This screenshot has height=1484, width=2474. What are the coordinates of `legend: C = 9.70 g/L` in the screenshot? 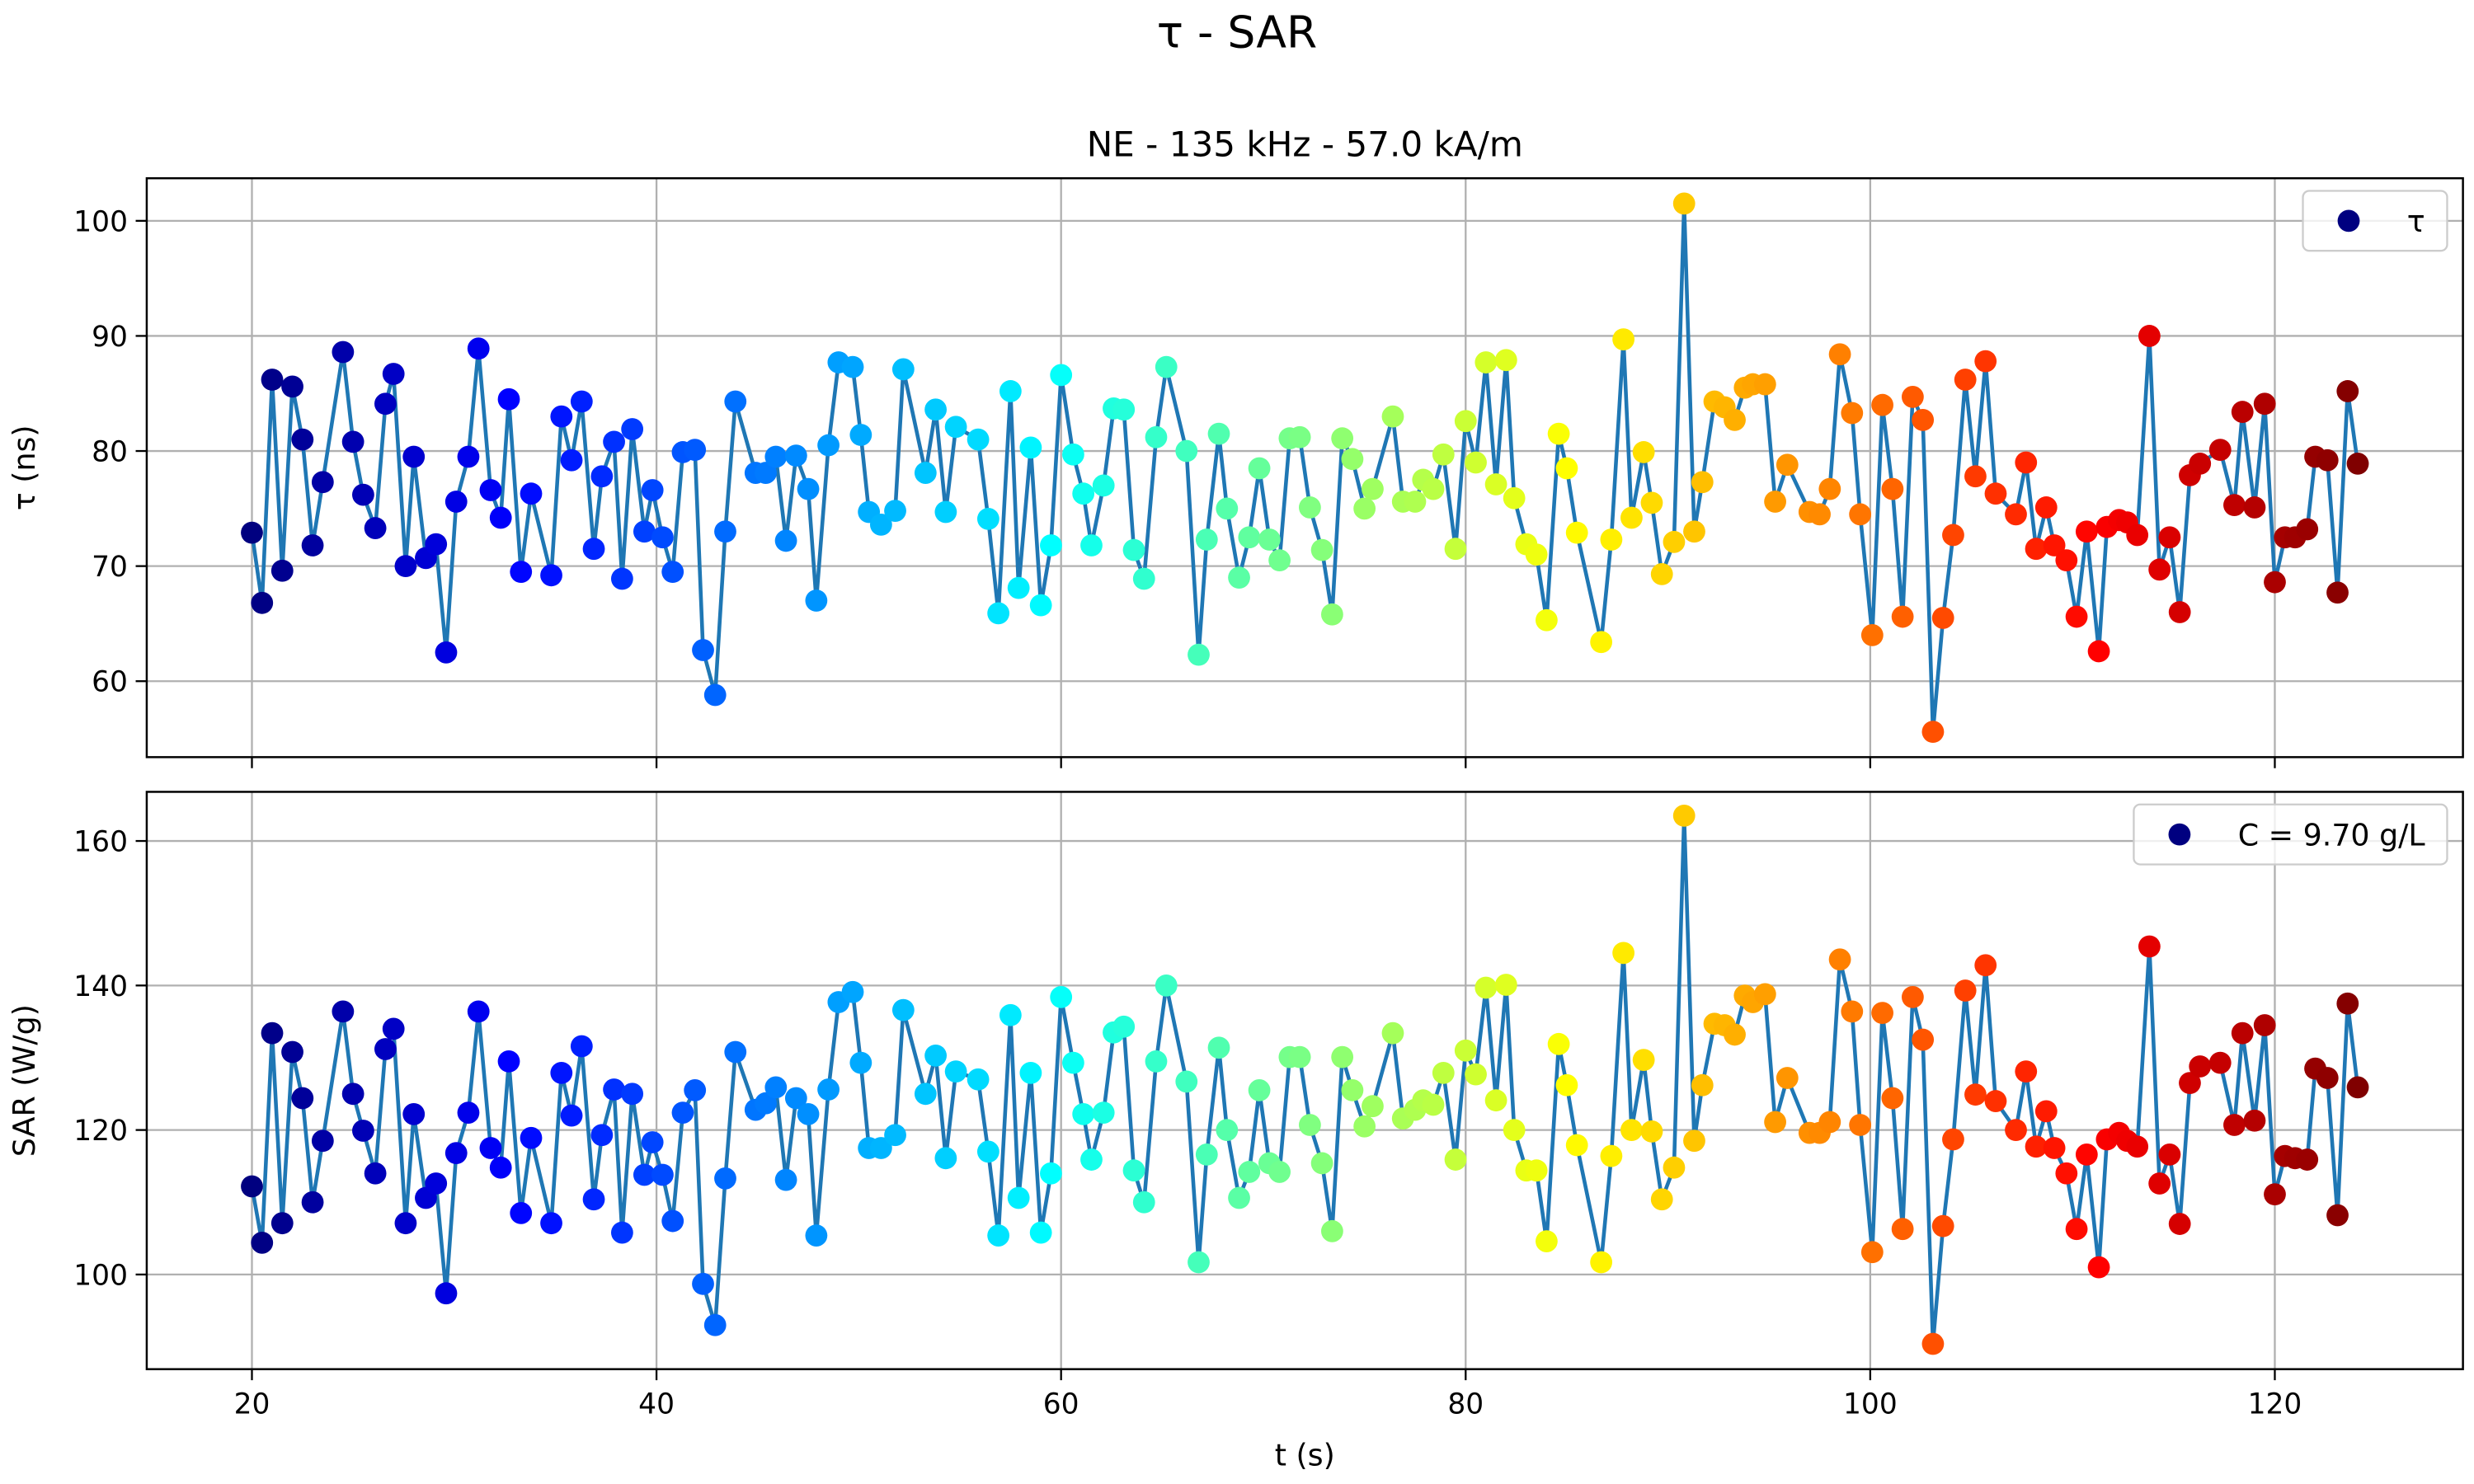 It's located at (2290, 834).